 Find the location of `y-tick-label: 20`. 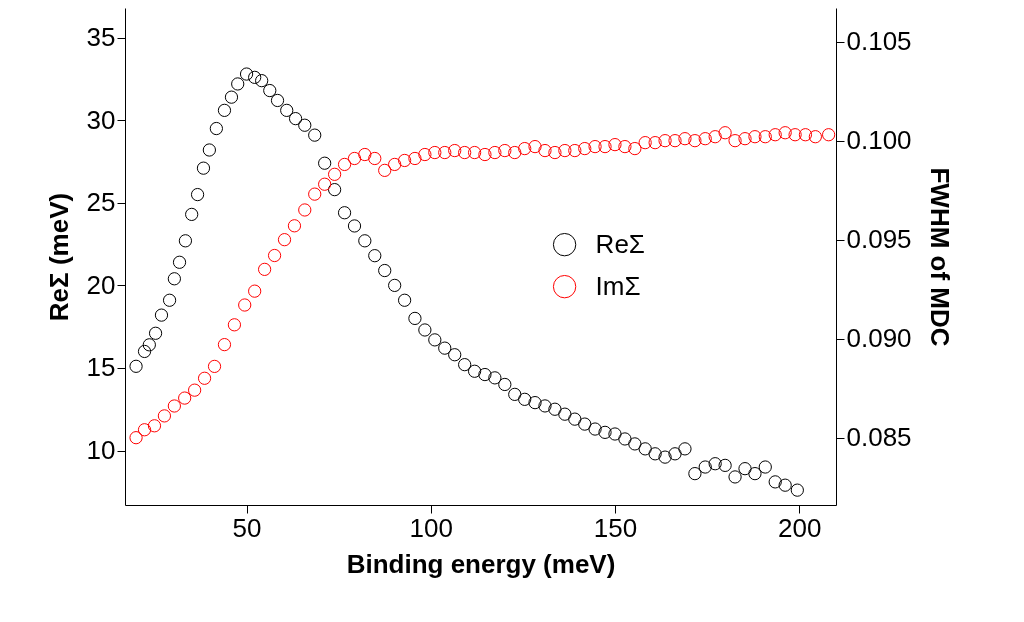

y-tick-label: 20 is located at coordinates (101, 284).